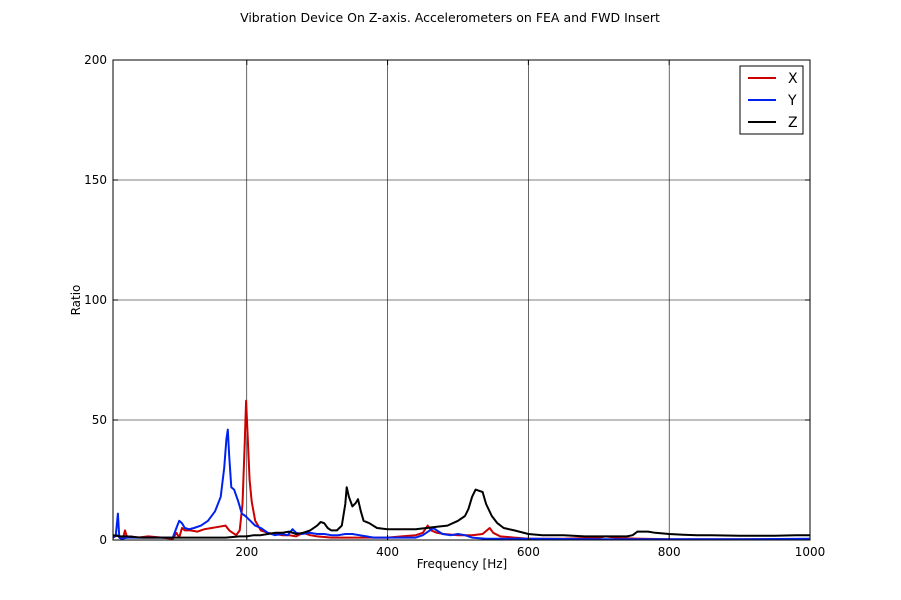 The height and width of the screenshot is (600, 901). Describe the element at coordinates (95, 60) in the screenshot. I see `y-tick-label: 200` at that location.